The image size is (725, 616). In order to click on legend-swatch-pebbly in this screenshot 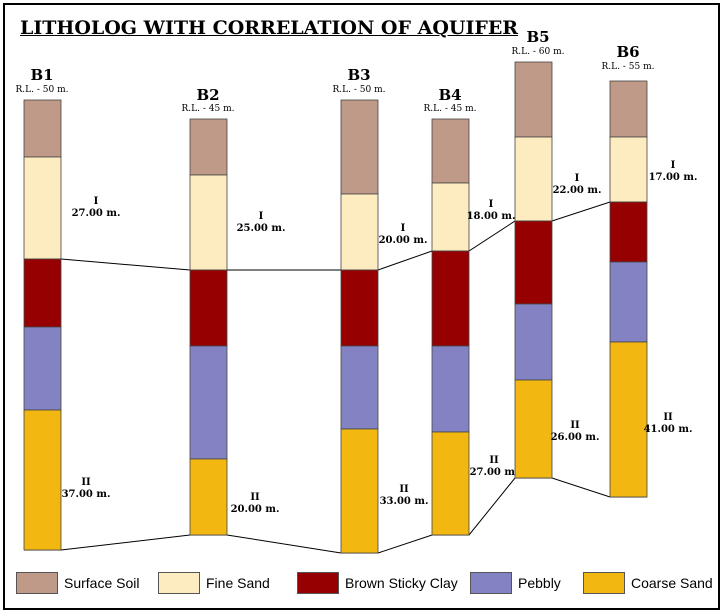, I will do `click(491, 583)`.